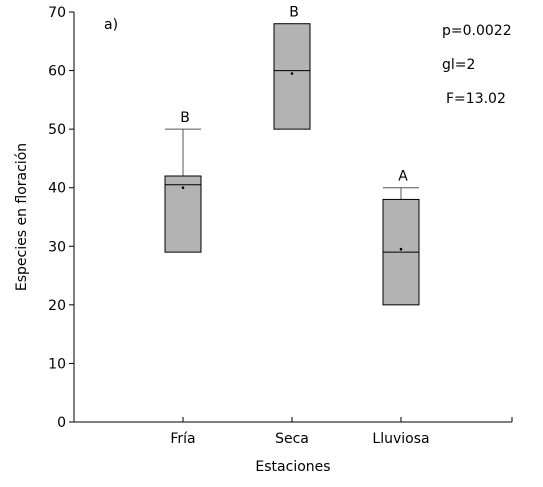 The height and width of the screenshot is (487, 543). I want to click on x-tick-label: Lluviosa, so click(400, 439).